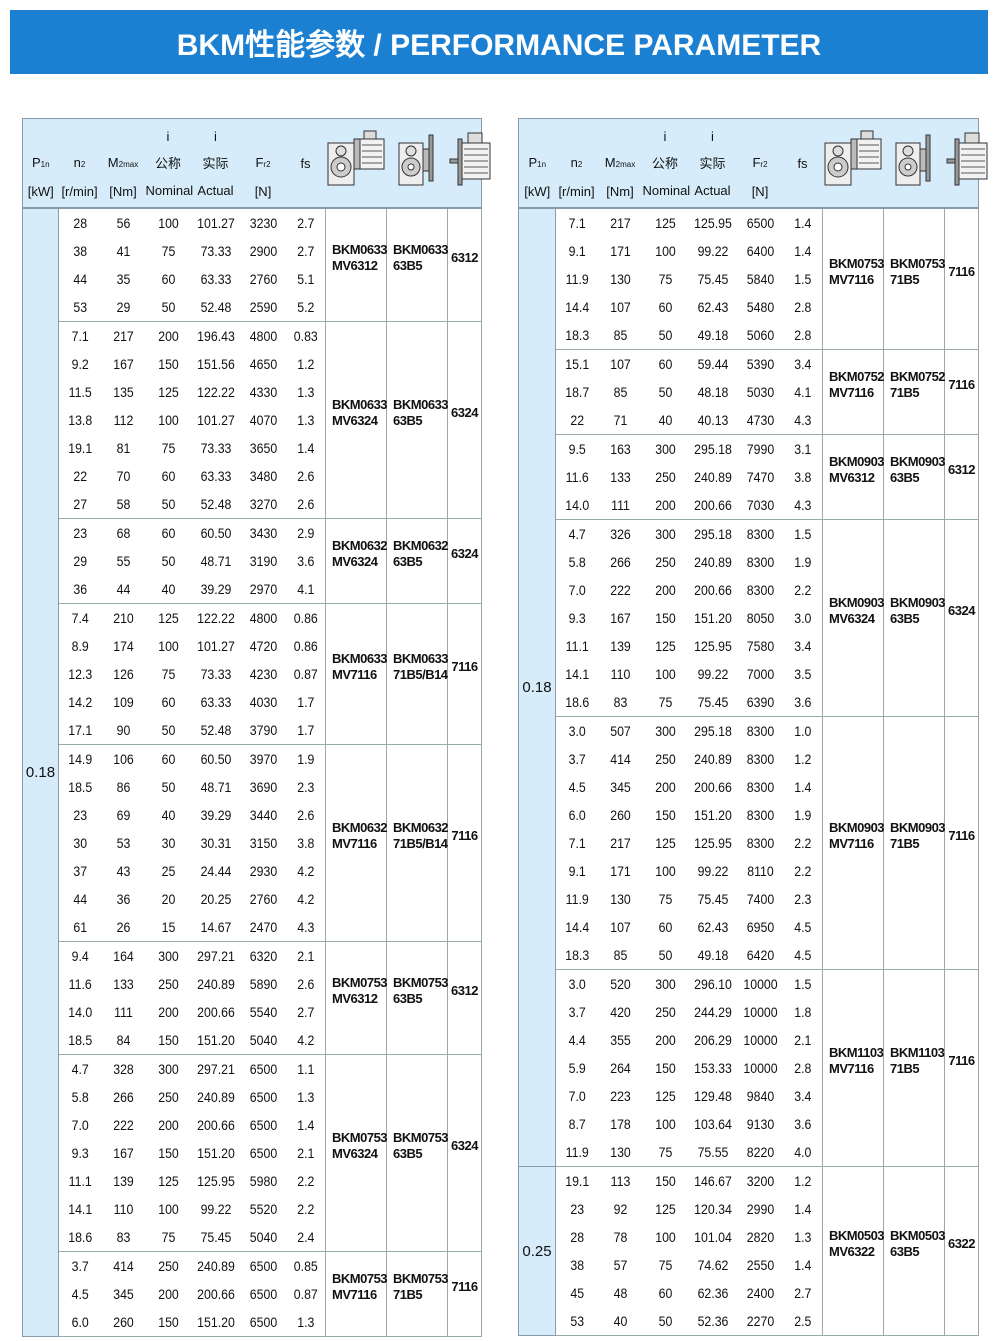  What do you see at coordinates (215, 1209) in the screenshot?
I see `ratio-actual-cell: 99.22` at bounding box center [215, 1209].